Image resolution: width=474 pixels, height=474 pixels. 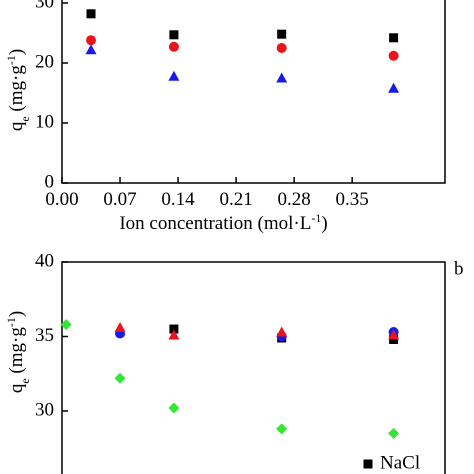 What do you see at coordinates (50, 181) in the screenshot?
I see `y-tick-label: 0` at bounding box center [50, 181].